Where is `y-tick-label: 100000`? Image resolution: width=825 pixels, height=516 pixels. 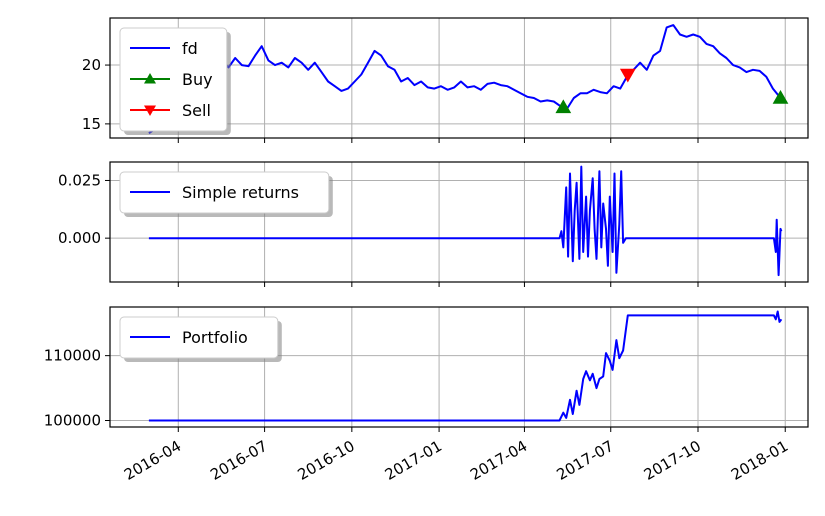
y-tick-label: 100000 is located at coordinates (72, 421).